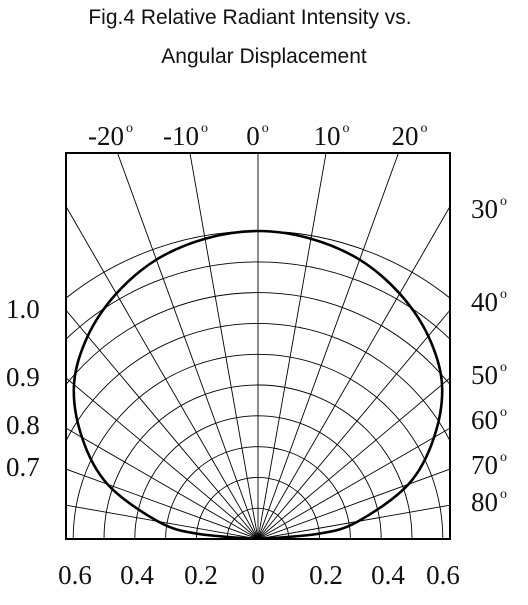 The width and height of the screenshot is (528, 605). I want to click on grid-radial-m40, so click(162, 424).